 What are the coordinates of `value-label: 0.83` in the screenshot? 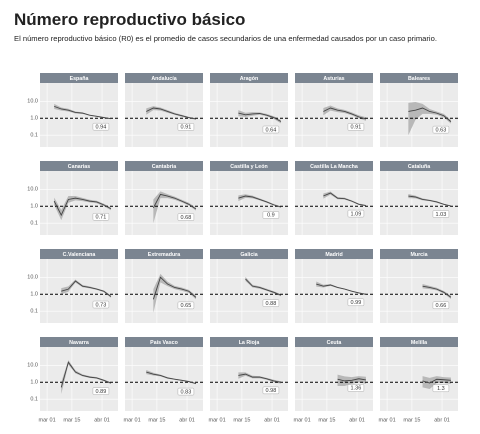 It's located at (186, 392).